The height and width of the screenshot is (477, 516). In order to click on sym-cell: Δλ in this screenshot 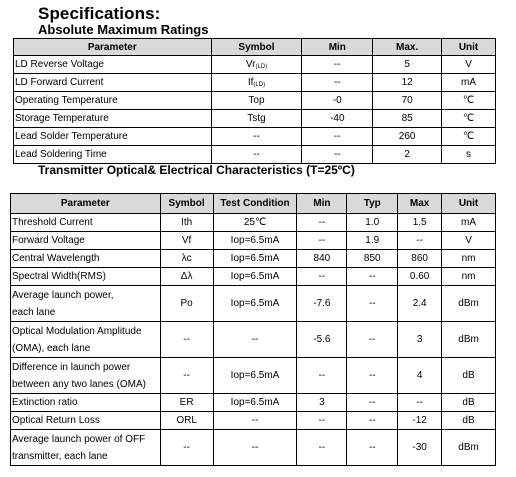, I will do `click(186, 276)`.